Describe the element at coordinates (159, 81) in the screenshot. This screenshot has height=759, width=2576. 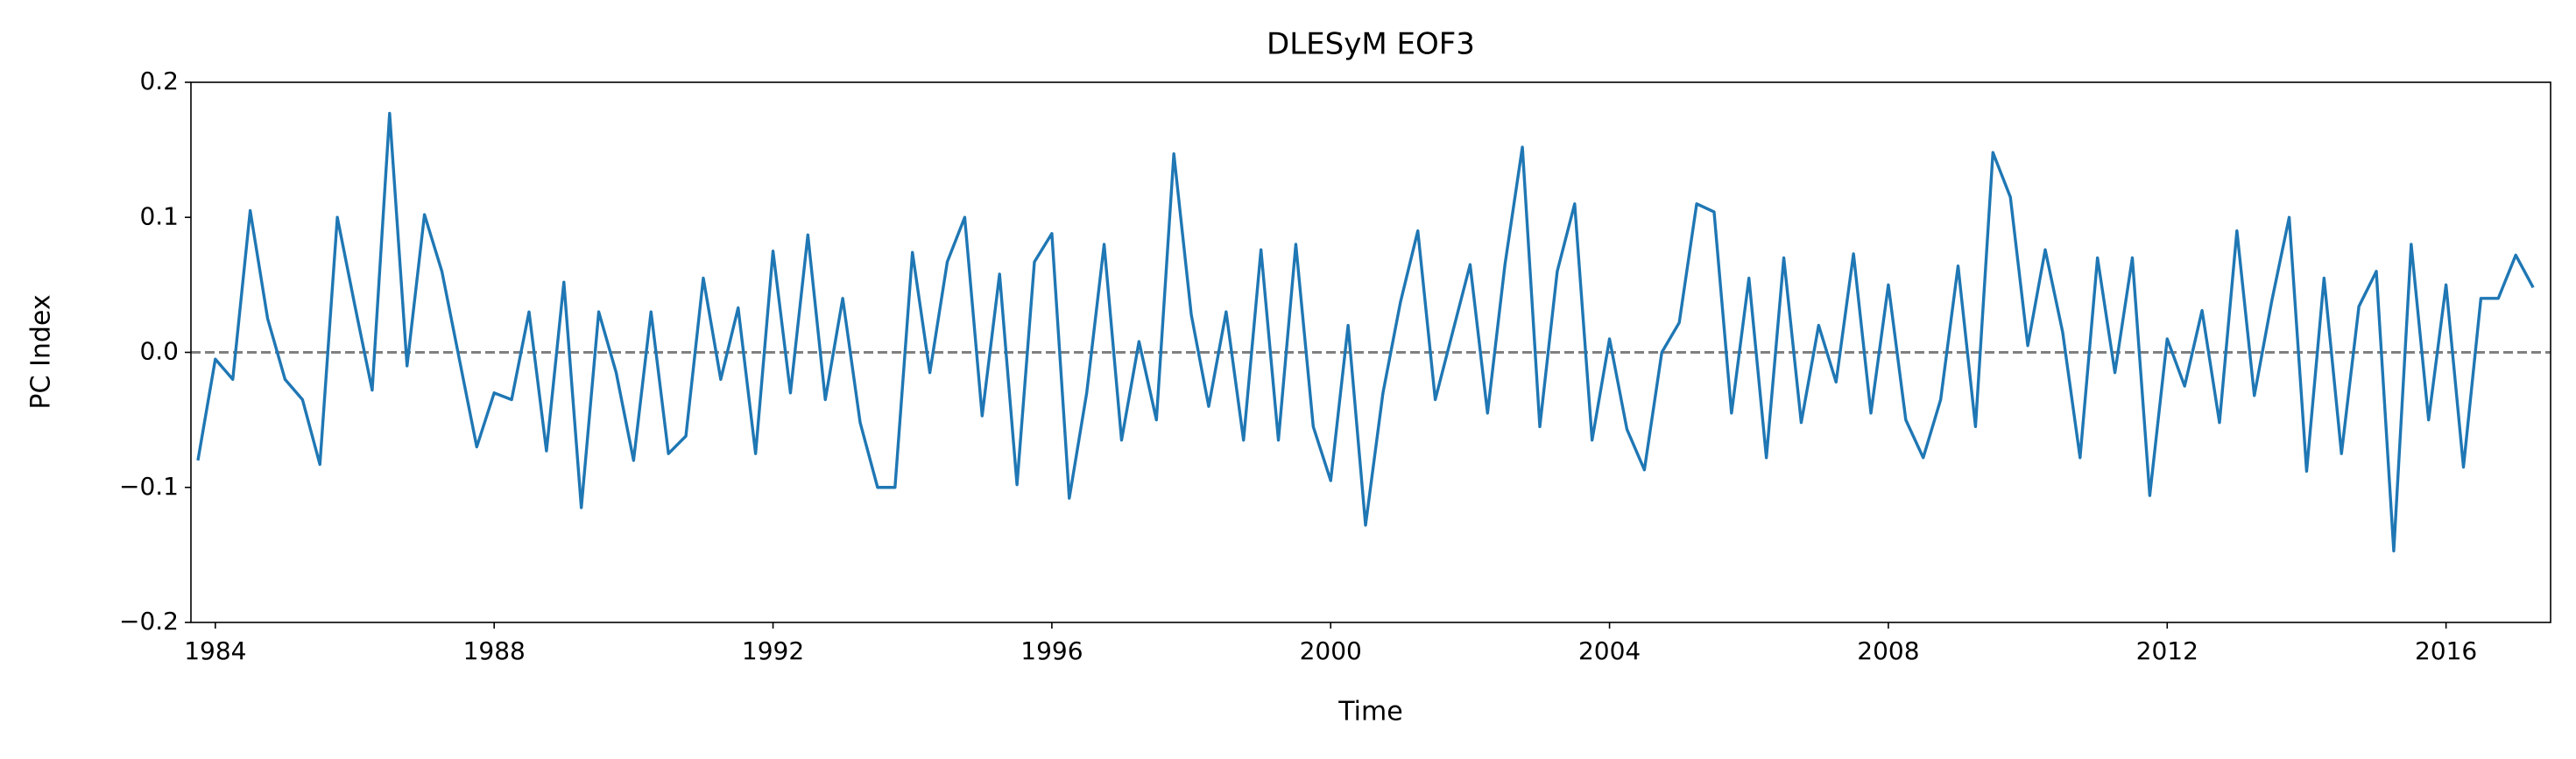
I see `y-tick-label: 0.2` at that location.